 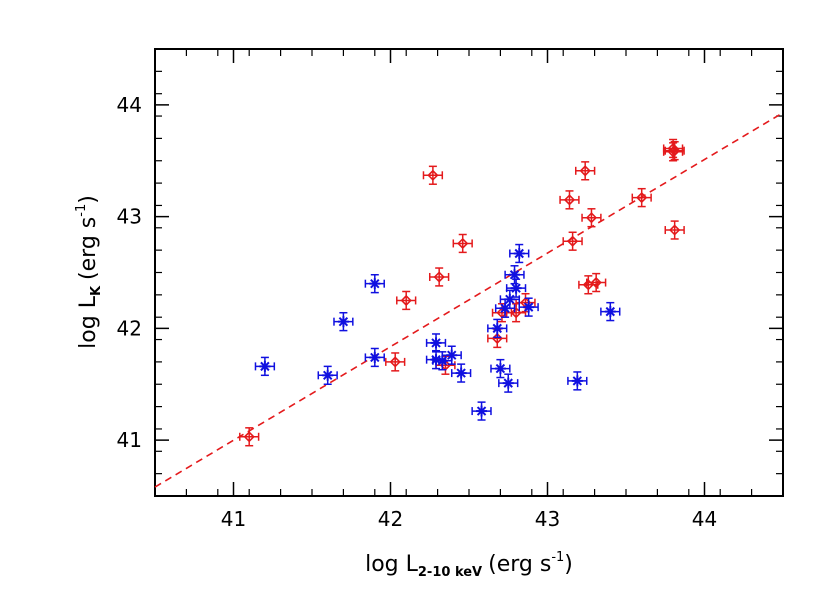 What do you see at coordinates (233, 519) in the screenshot?
I see `x-tick-label: 41` at bounding box center [233, 519].